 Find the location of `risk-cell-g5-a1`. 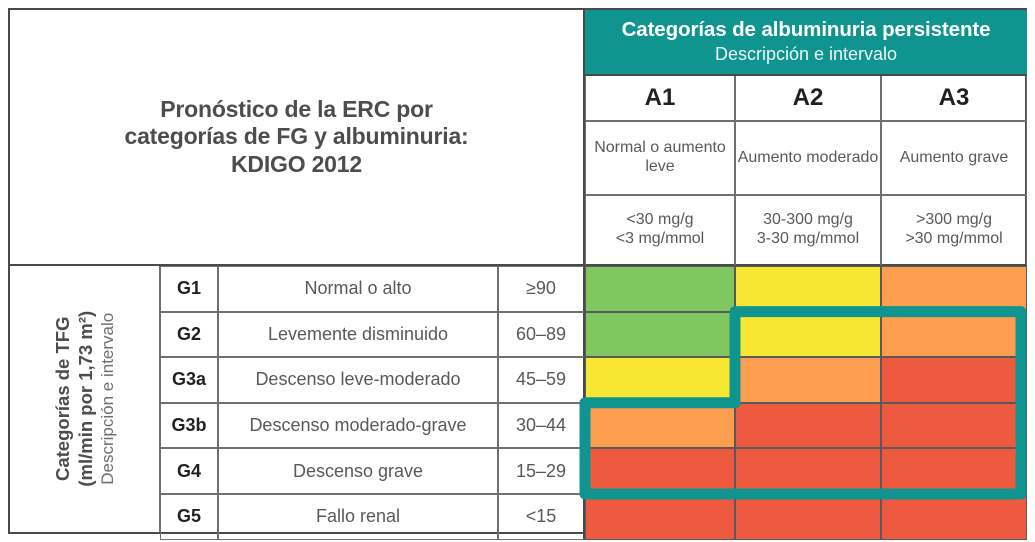

risk-cell-g5-a1 is located at coordinates (660, 517).